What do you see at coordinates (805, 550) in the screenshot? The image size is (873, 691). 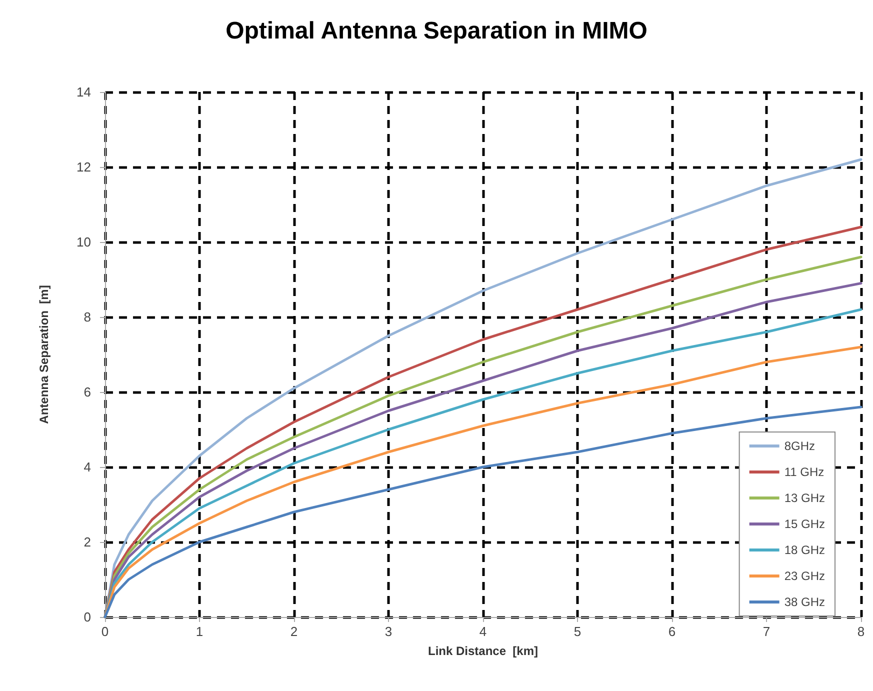 I see `legend-label: 18 GHz` at bounding box center [805, 550].